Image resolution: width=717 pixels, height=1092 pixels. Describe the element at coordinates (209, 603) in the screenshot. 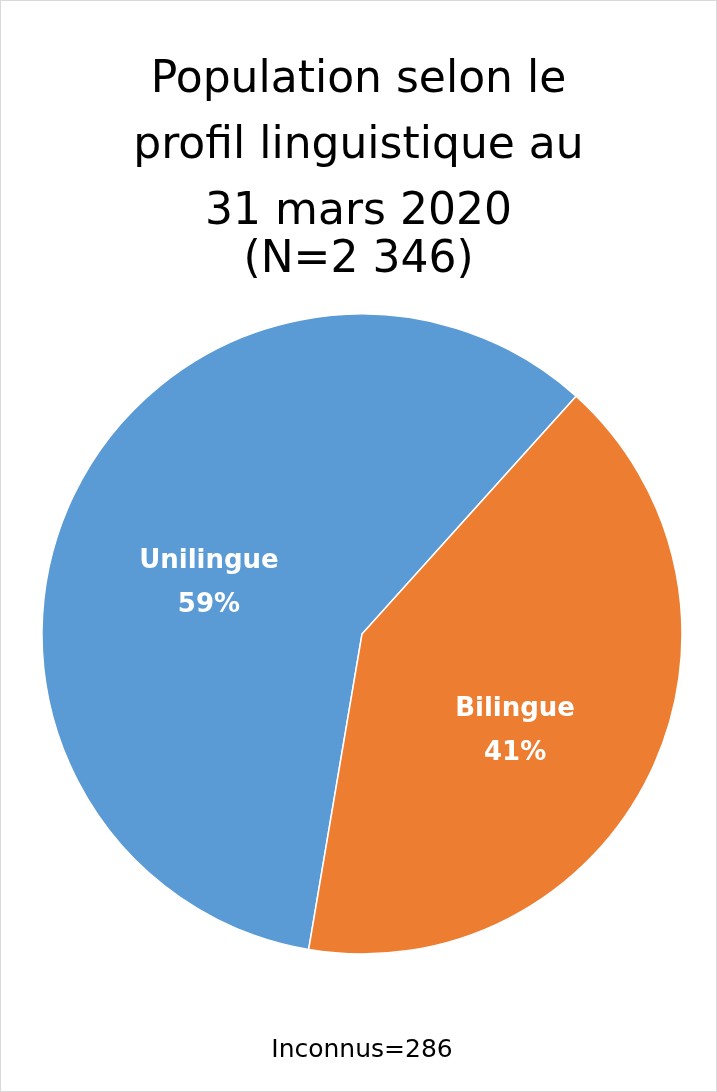

I see `data-label: 59%` at that location.